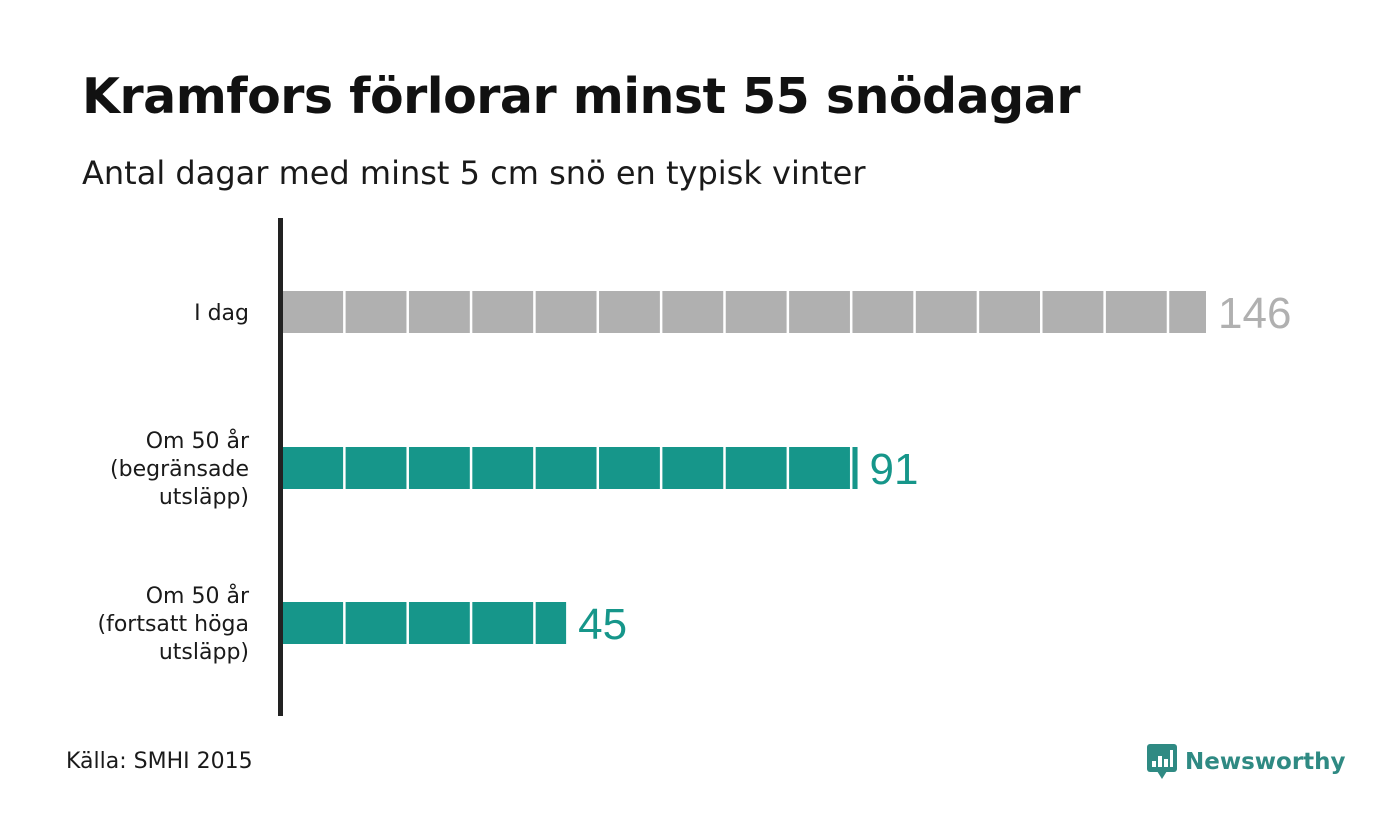 This screenshot has height=840, width=1400. I want to click on chart-title: Kramfors förlorar minst 55 snödagar, so click(581, 96).